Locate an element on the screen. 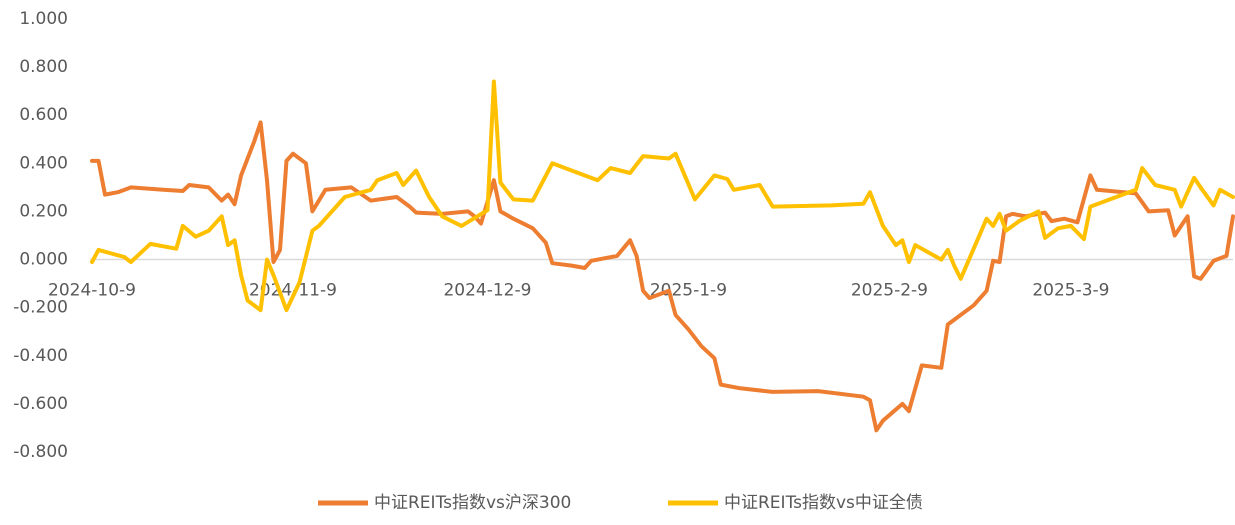 This screenshot has height=525, width=1235. x-tick-label: 2025-2-9 is located at coordinates (889, 291).